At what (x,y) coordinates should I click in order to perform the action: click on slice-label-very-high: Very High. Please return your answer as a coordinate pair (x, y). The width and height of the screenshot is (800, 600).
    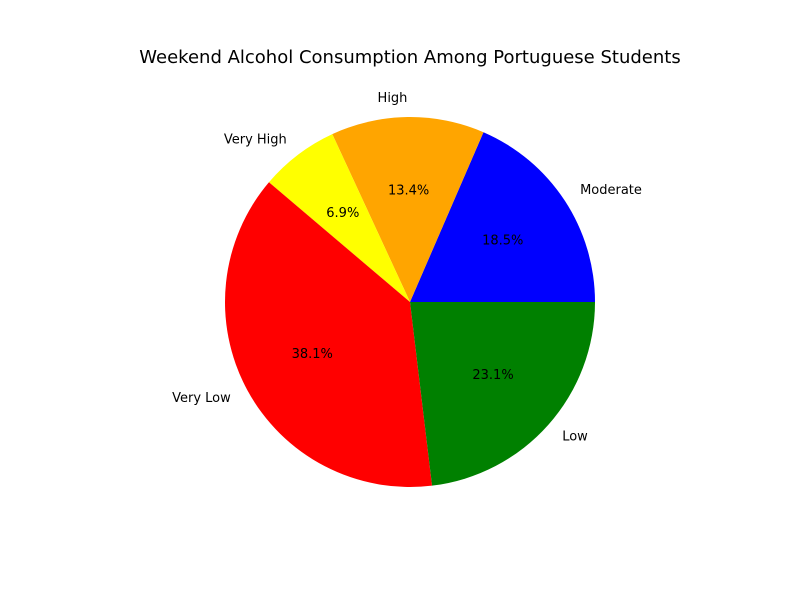
    Looking at the image, I should click on (255, 140).